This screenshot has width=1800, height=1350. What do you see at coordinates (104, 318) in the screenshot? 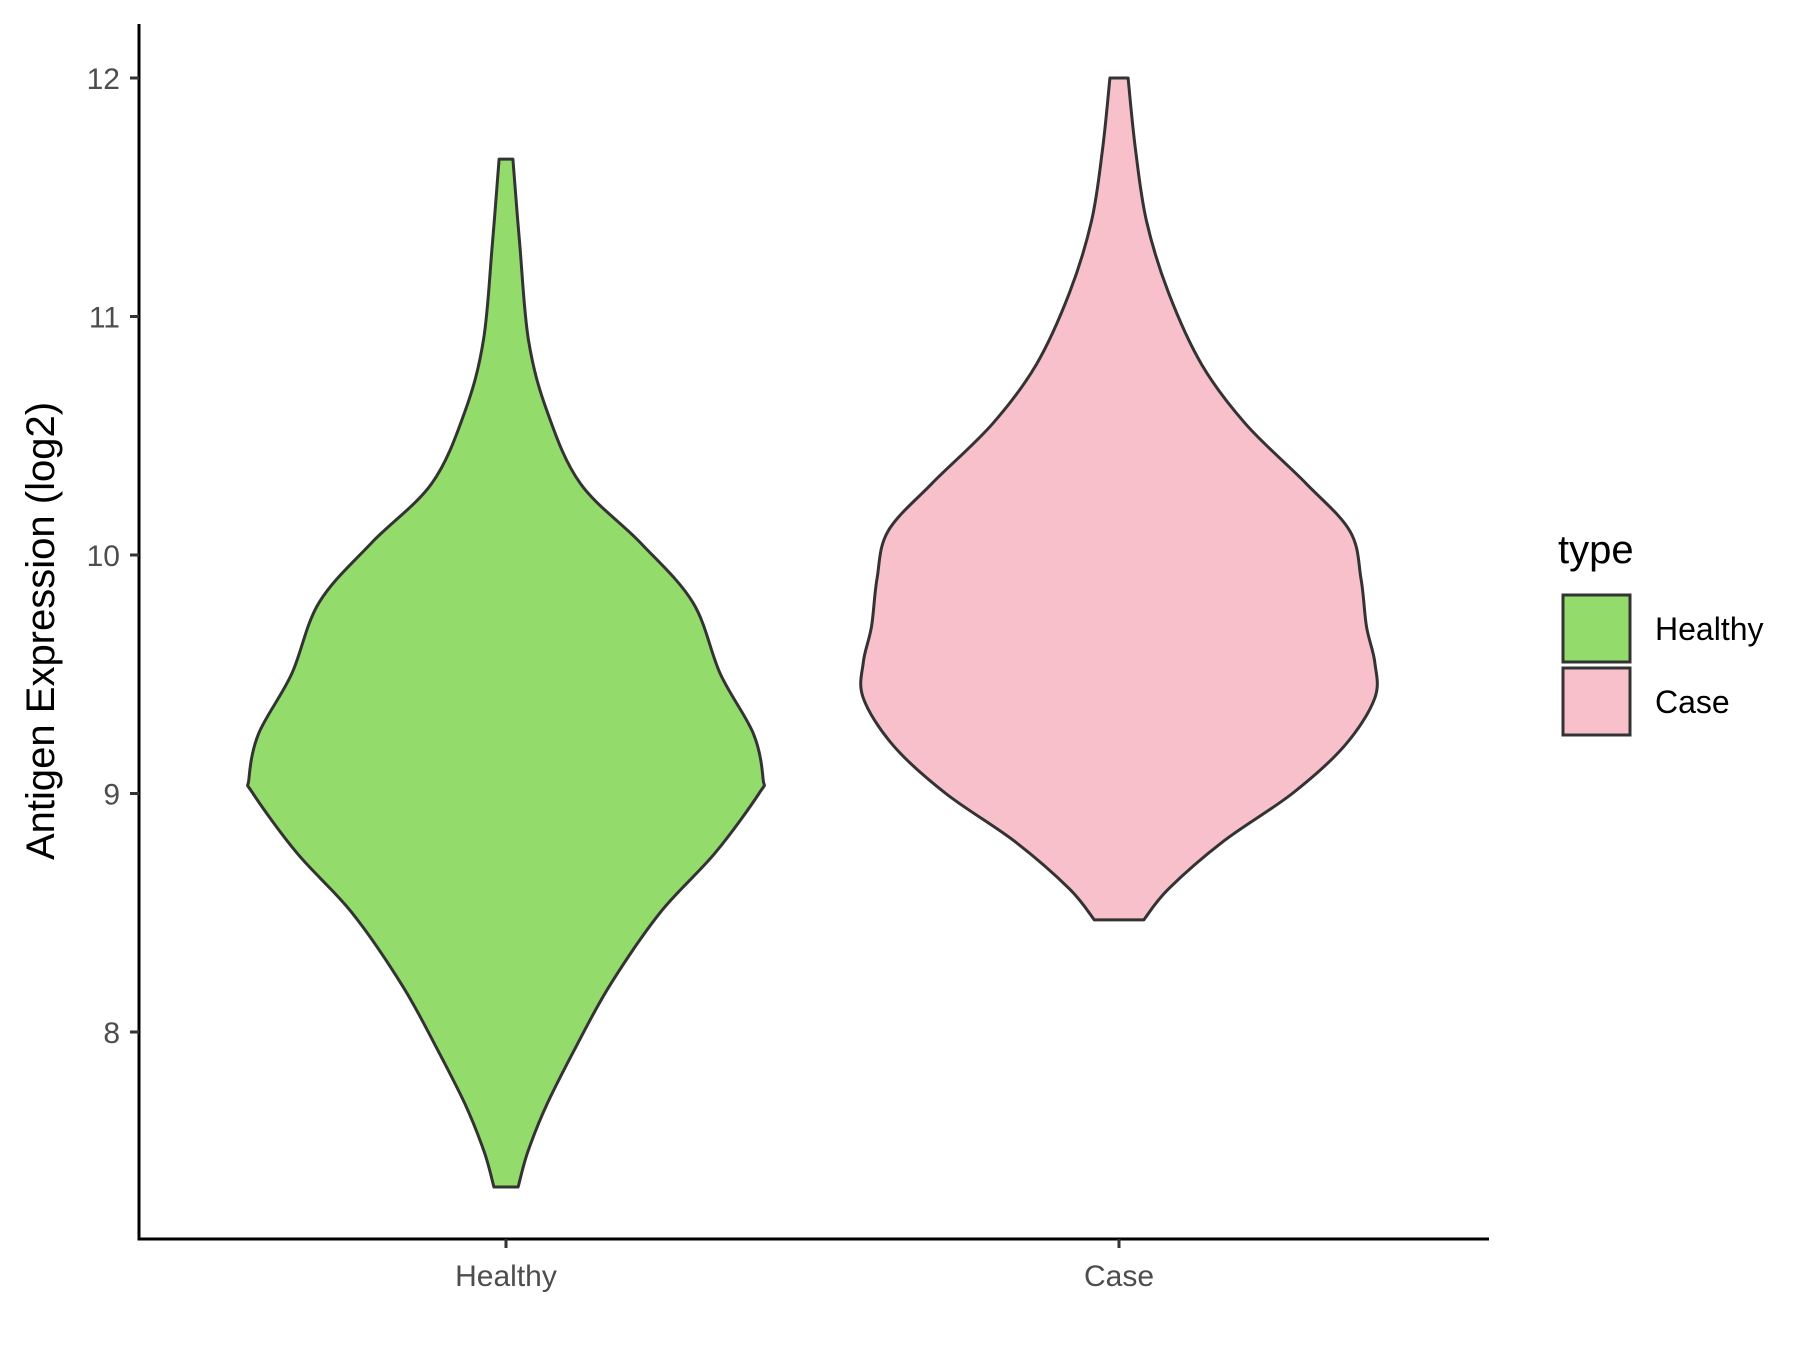
I see `y-tick-label: 11` at bounding box center [104, 318].